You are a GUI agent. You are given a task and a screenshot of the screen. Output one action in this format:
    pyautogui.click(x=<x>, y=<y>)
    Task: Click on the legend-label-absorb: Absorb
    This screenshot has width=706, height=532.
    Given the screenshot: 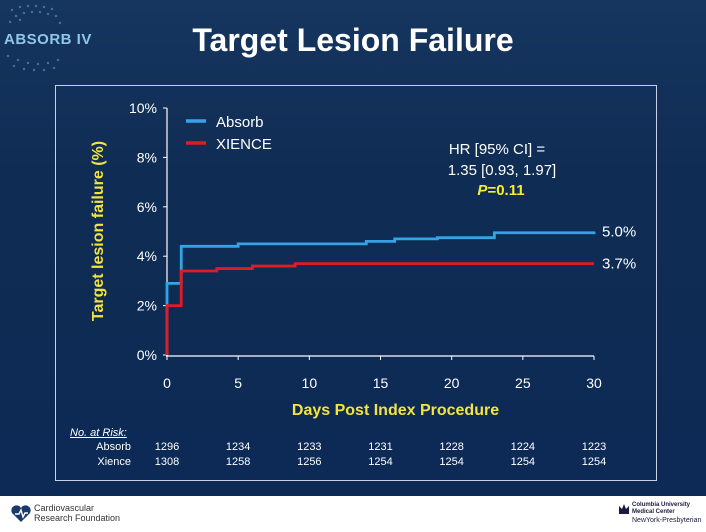 What is the action you would take?
    pyautogui.click(x=240, y=122)
    